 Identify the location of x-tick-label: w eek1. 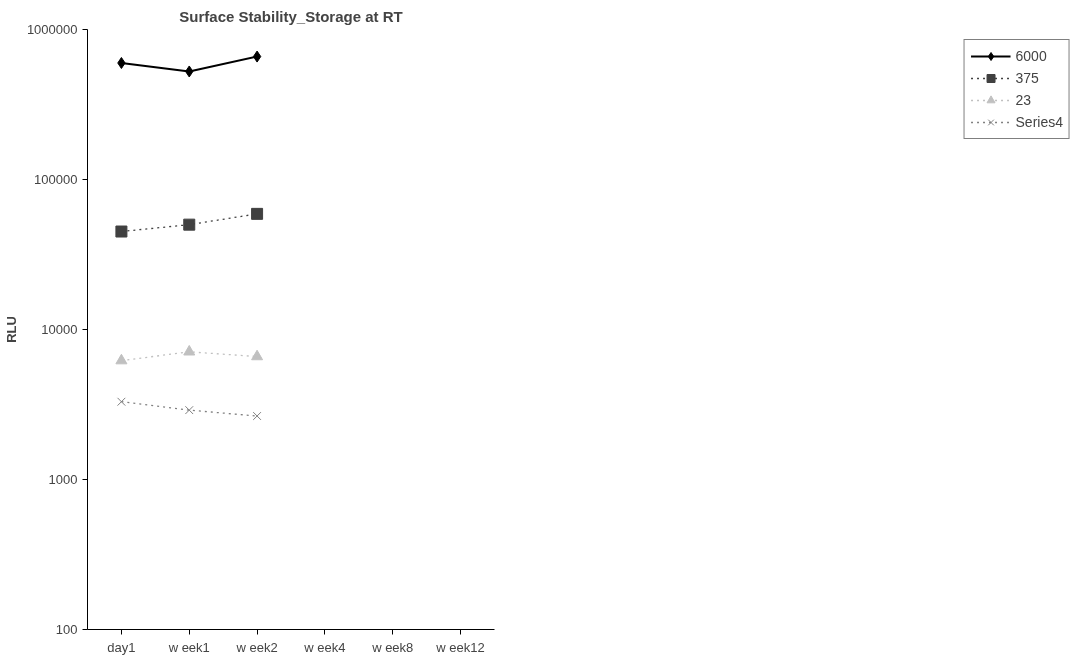
(188, 647).